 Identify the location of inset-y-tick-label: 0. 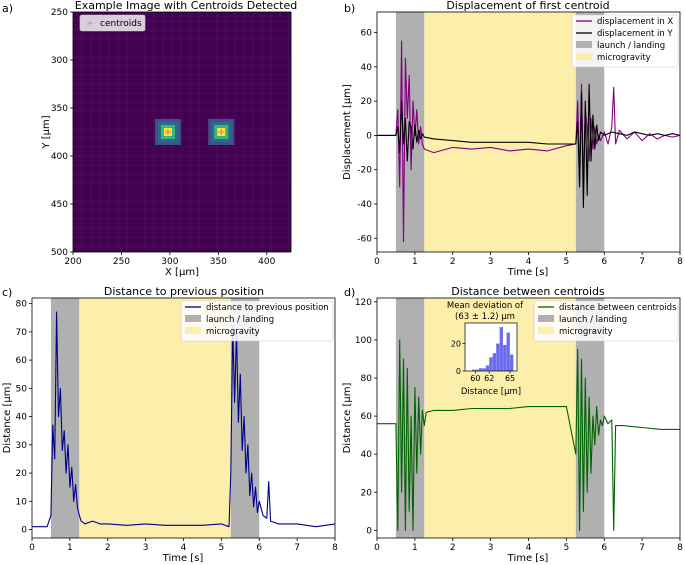
(458, 371).